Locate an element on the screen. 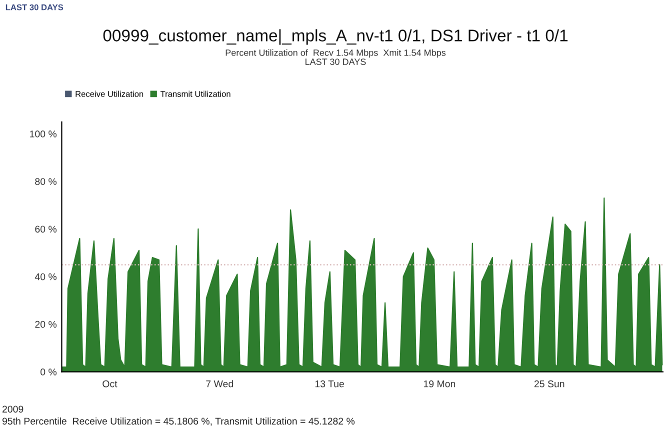 The height and width of the screenshot is (440, 671). text: 2009 is located at coordinates (13, 409).